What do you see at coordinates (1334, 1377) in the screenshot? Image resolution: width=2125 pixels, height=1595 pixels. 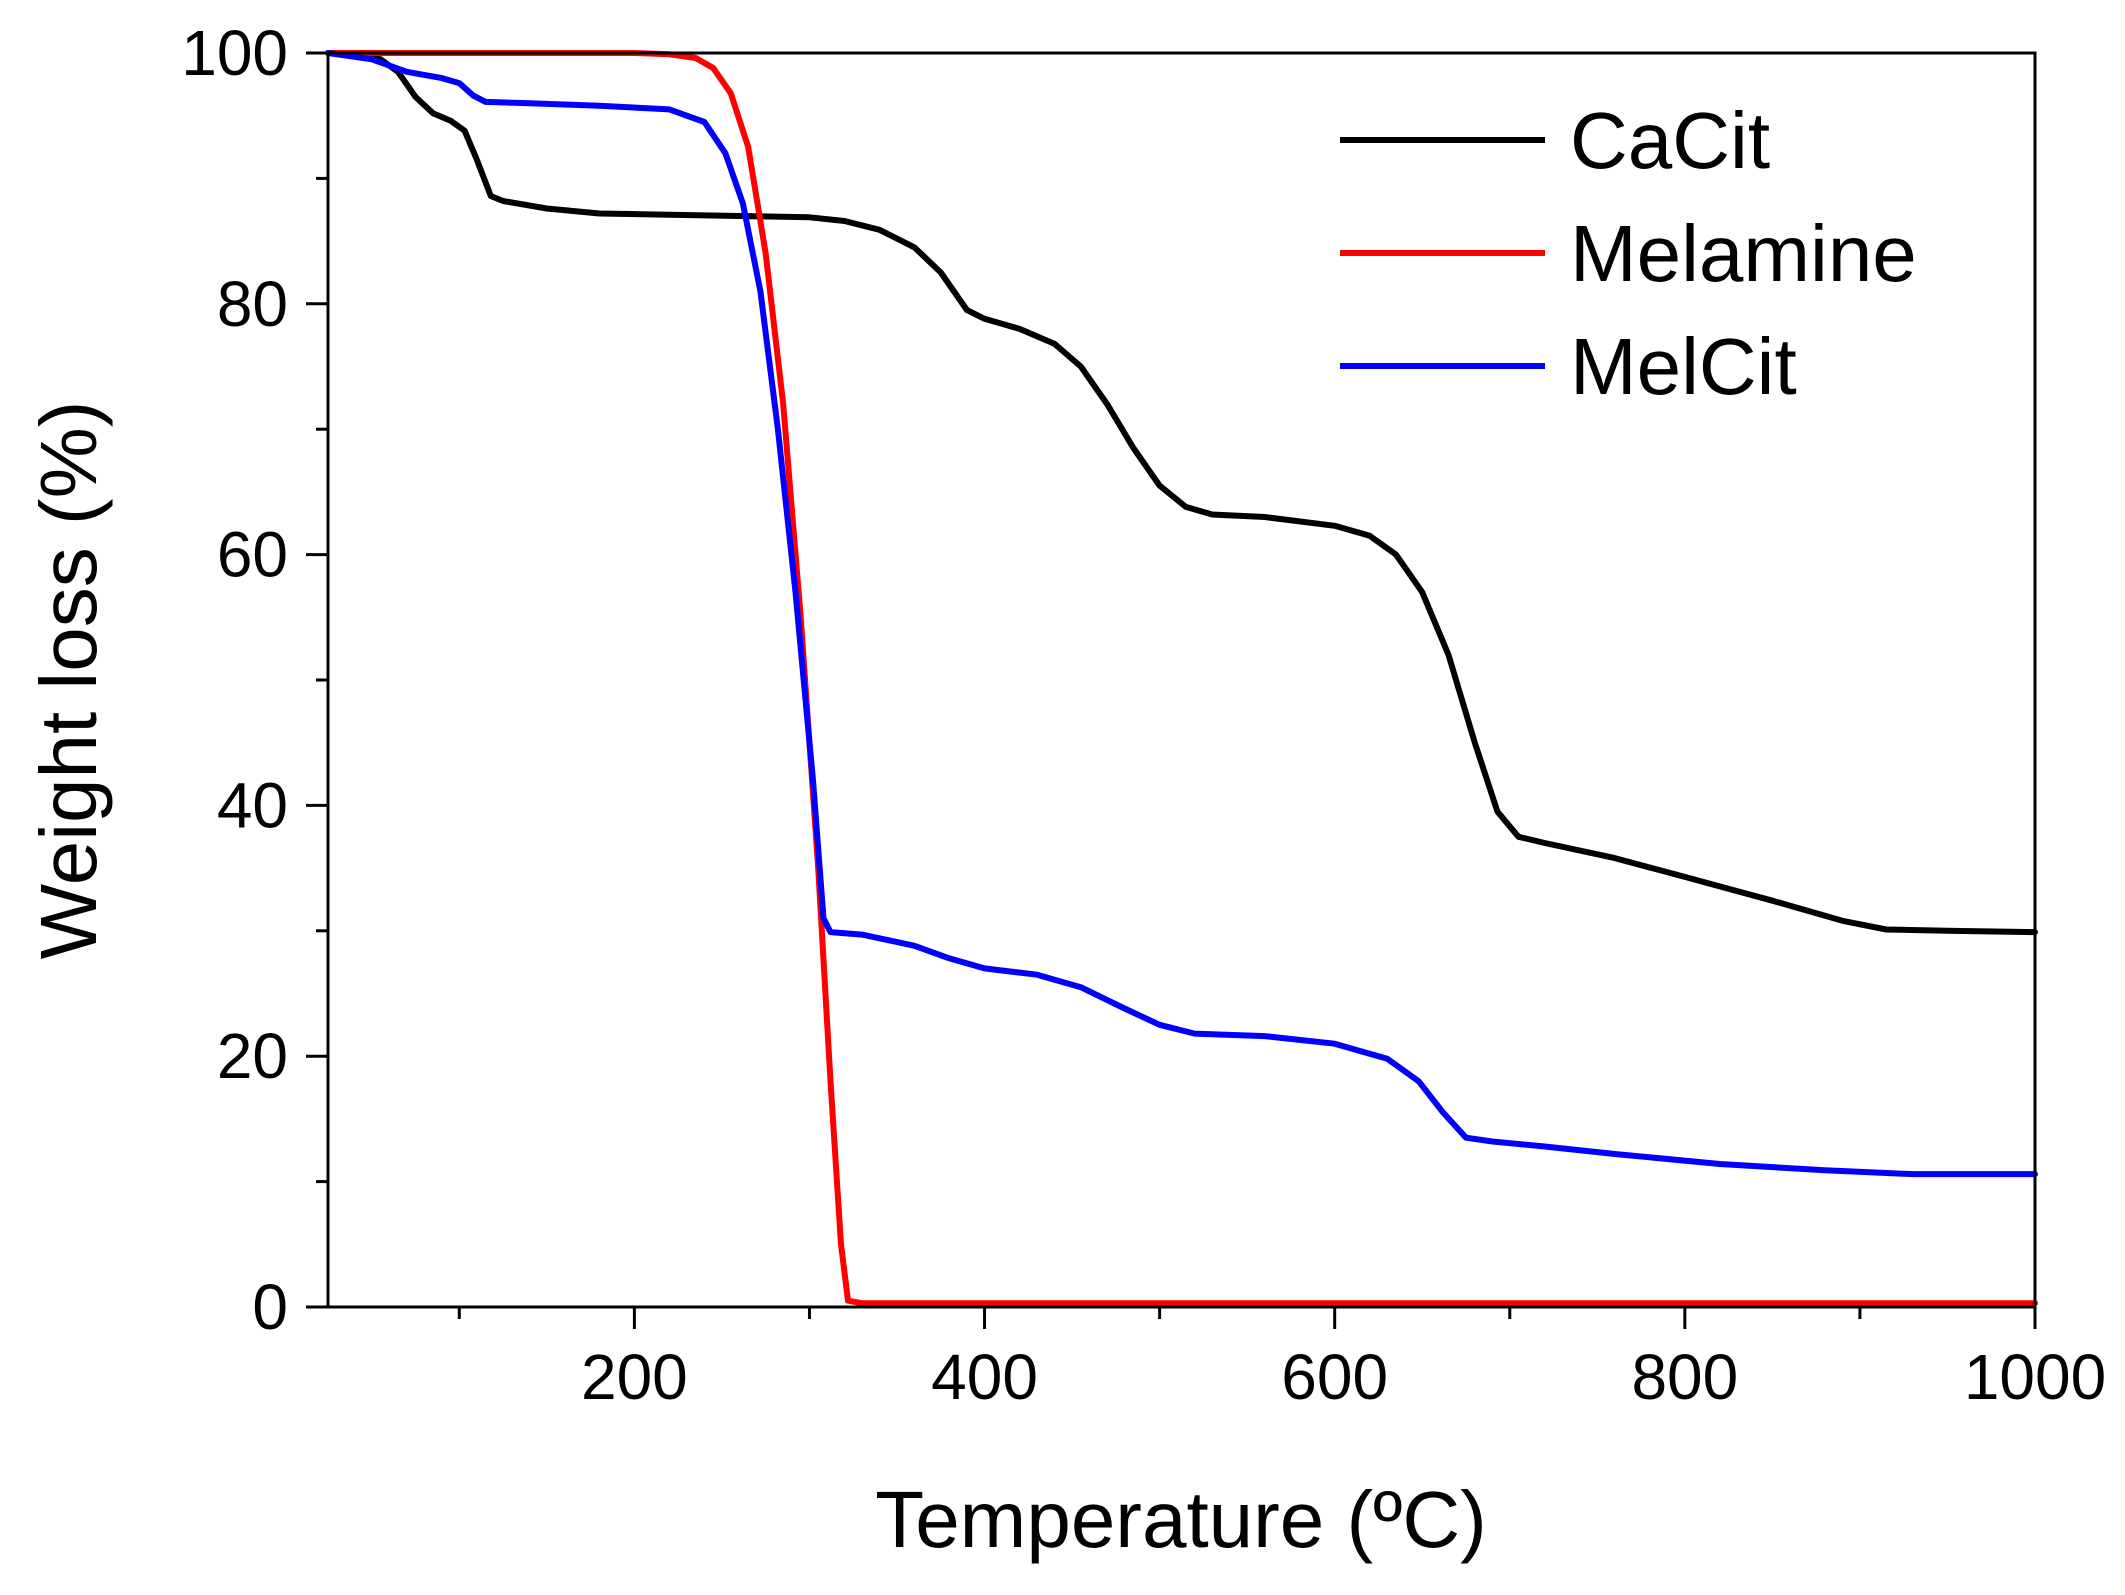 I see `x-tick-label: 600` at bounding box center [1334, 1377].